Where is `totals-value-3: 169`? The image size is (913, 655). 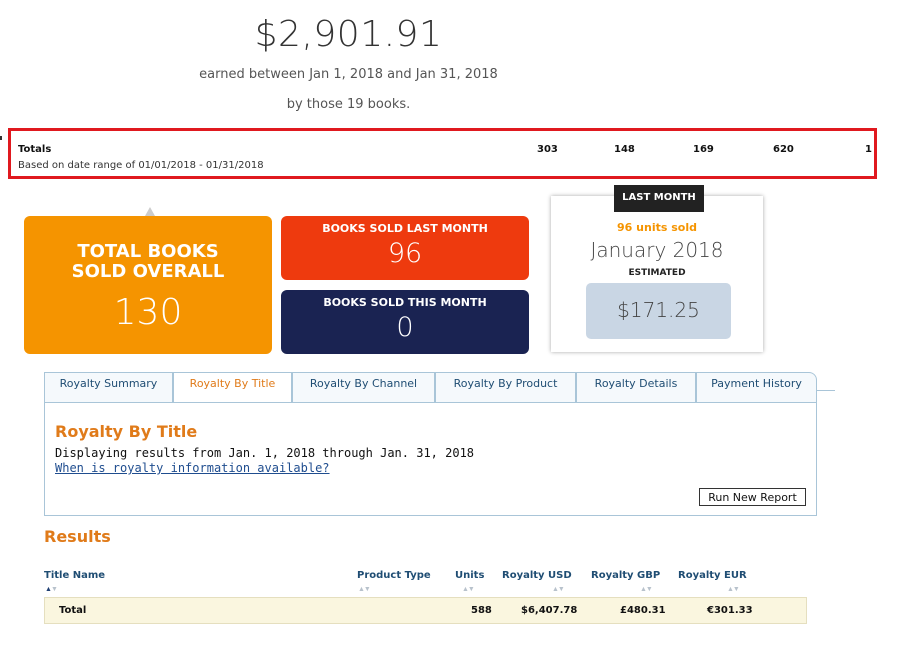 totals-value-3: 169 is located at coordinates (703, 149).